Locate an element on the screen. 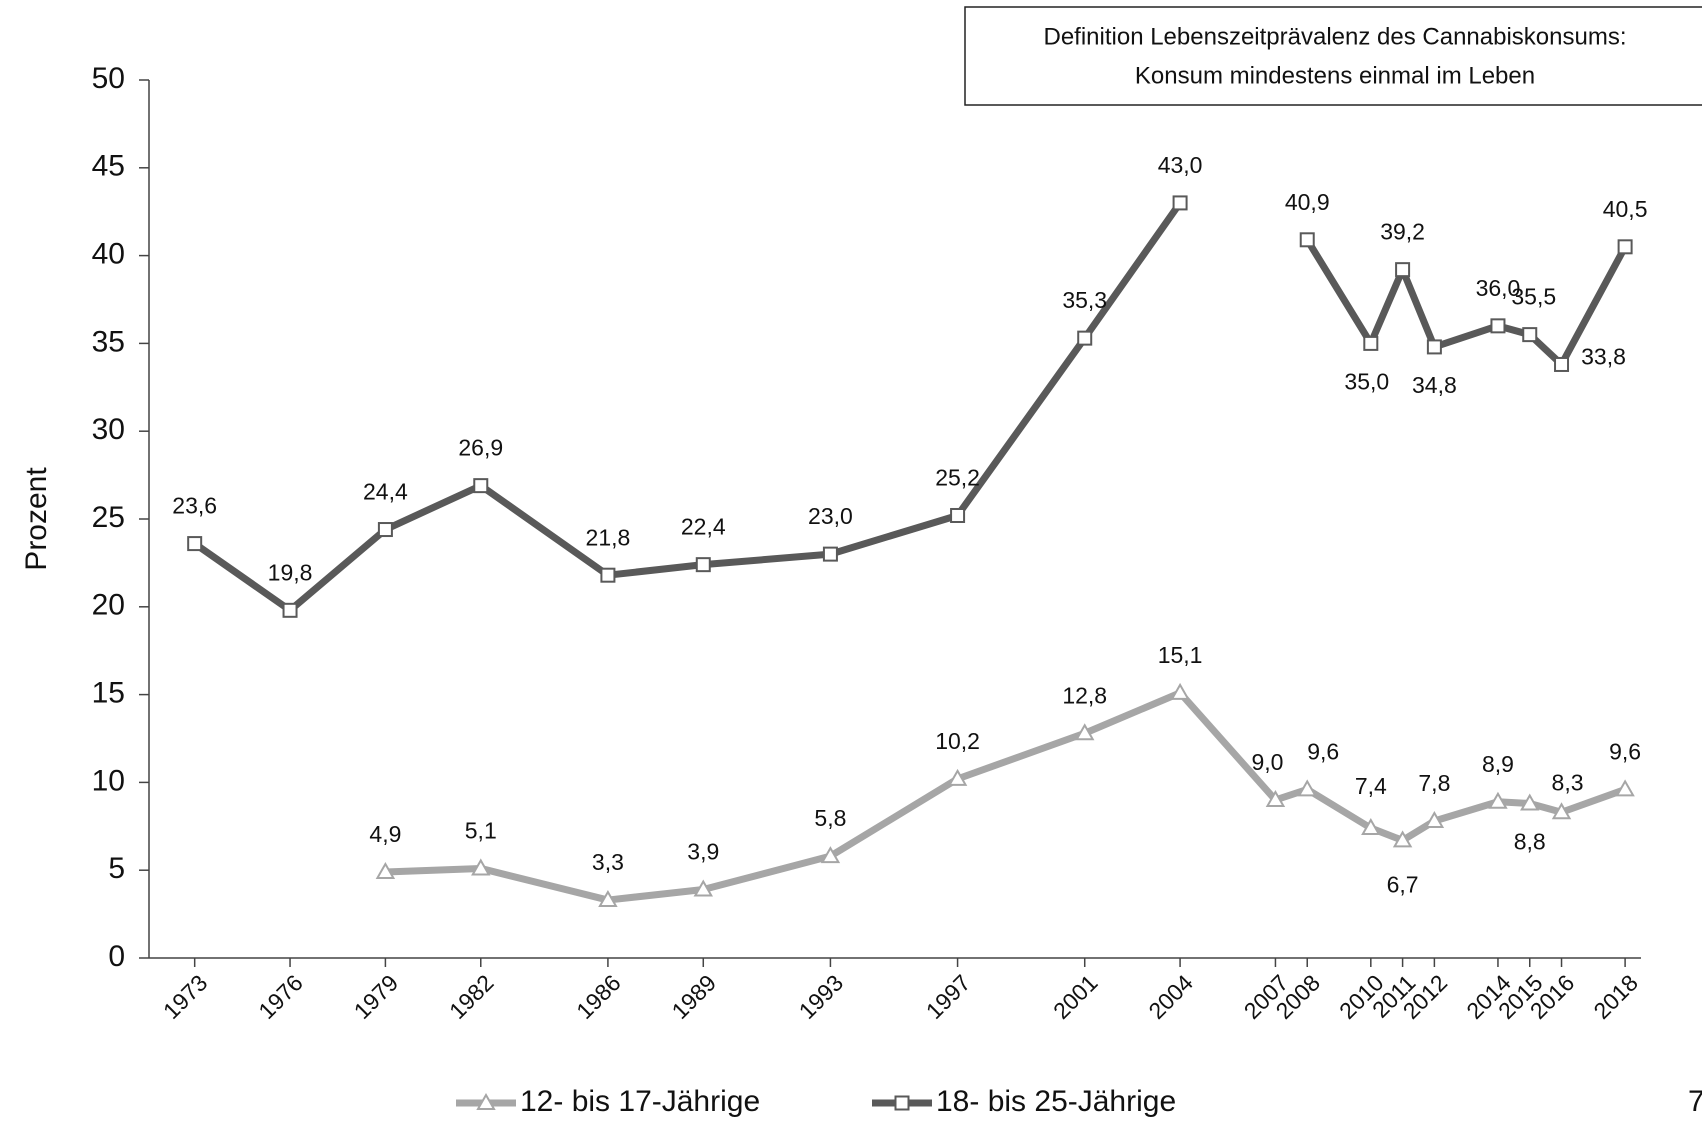  annotation-line: Konsum mindestens einmal im Leben is located at coordinates (1335, 75).